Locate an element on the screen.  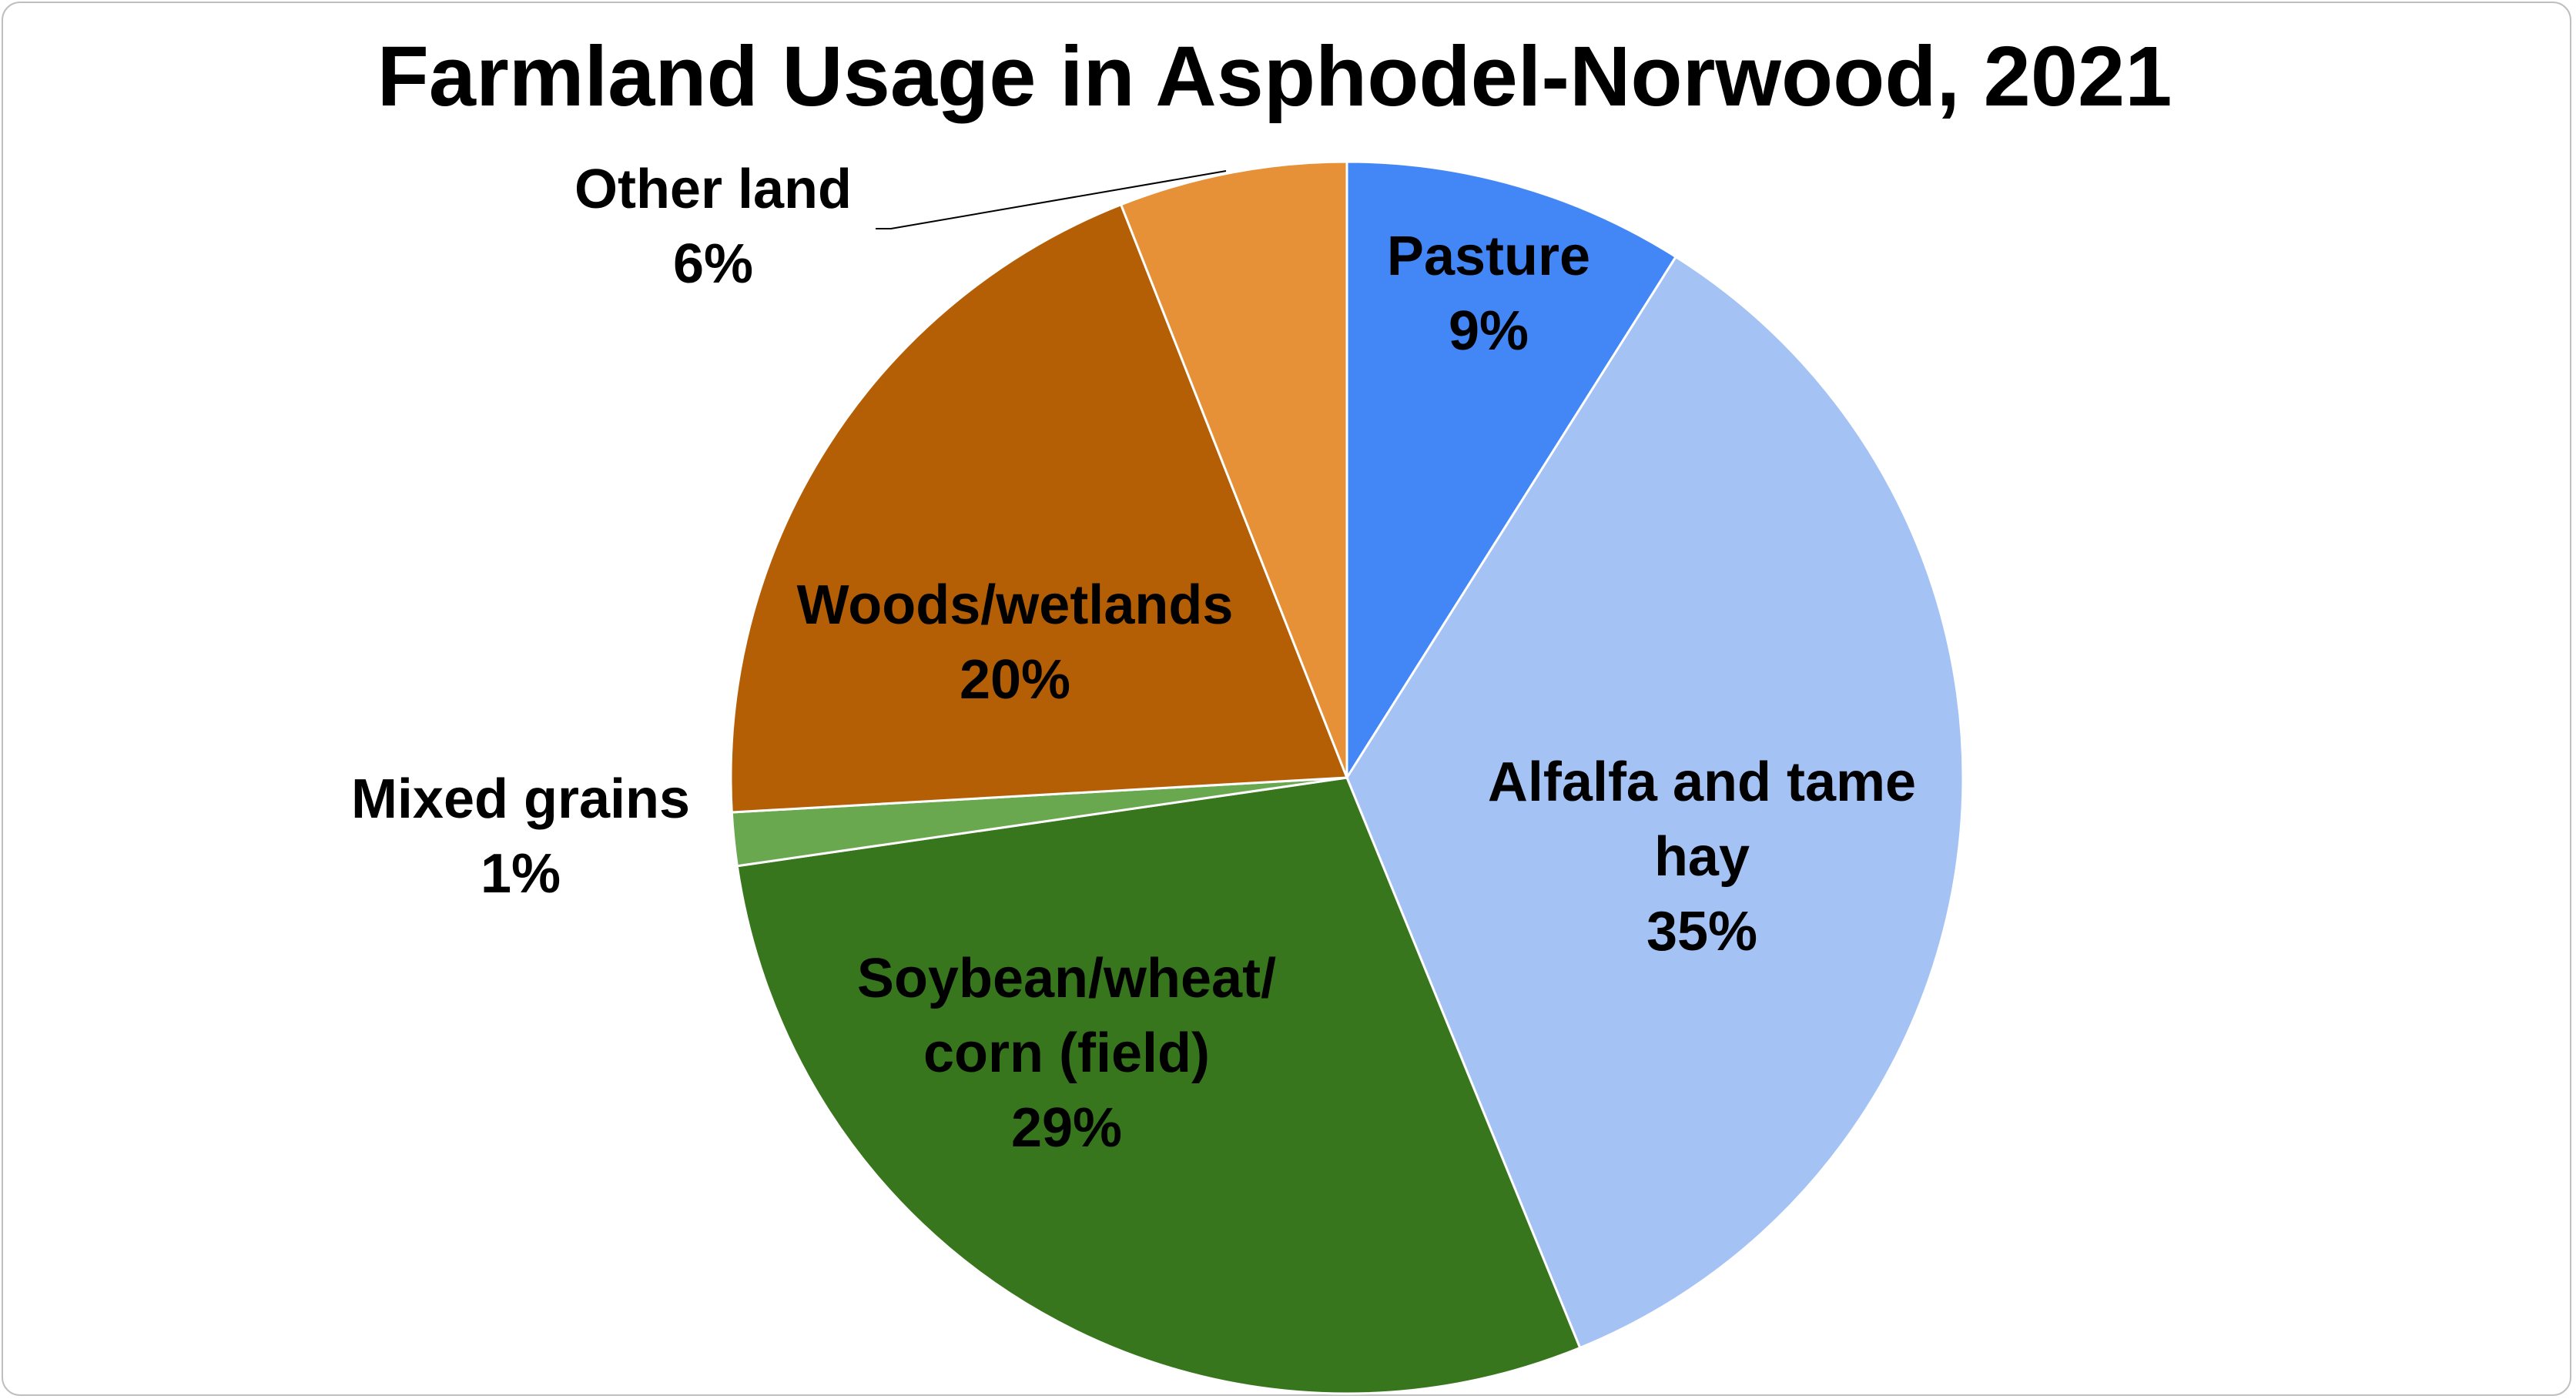
leader-line-other-land is located at coordinates (1051, 199).